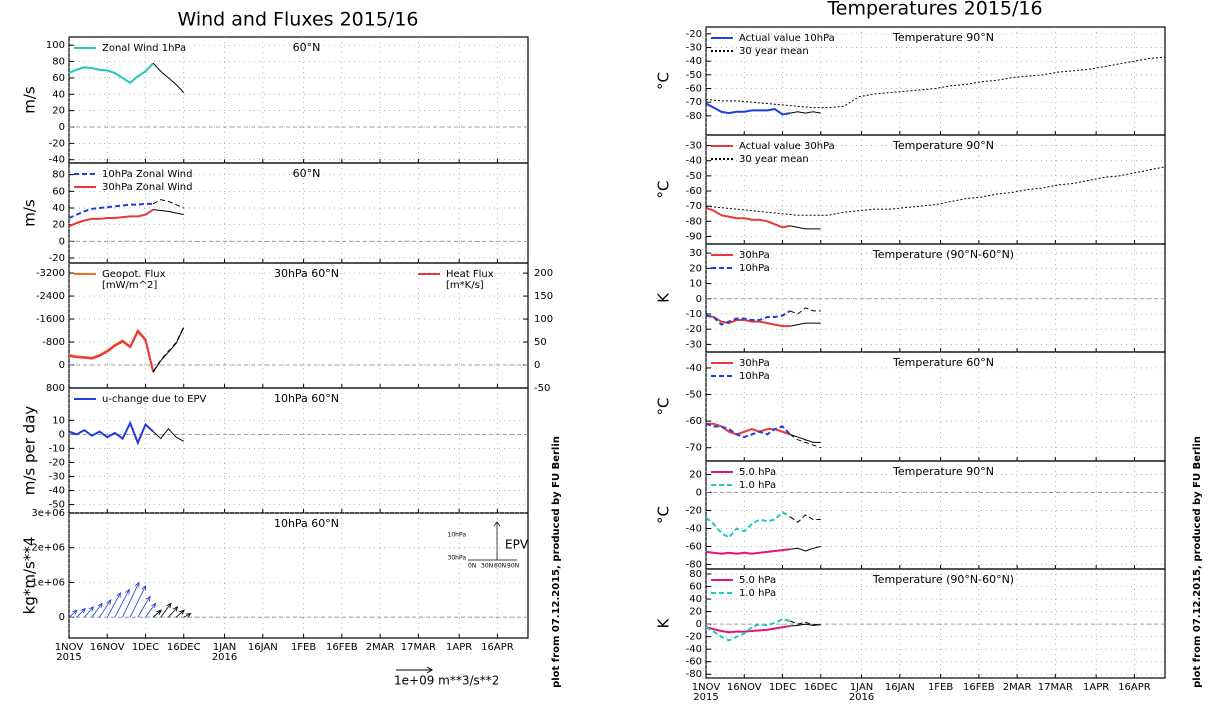 The width and height of the screenshot is (1217, 725). Describe the element at coordinates (861, 697) in the screenshot. I see `year-label: 2016` at that location.